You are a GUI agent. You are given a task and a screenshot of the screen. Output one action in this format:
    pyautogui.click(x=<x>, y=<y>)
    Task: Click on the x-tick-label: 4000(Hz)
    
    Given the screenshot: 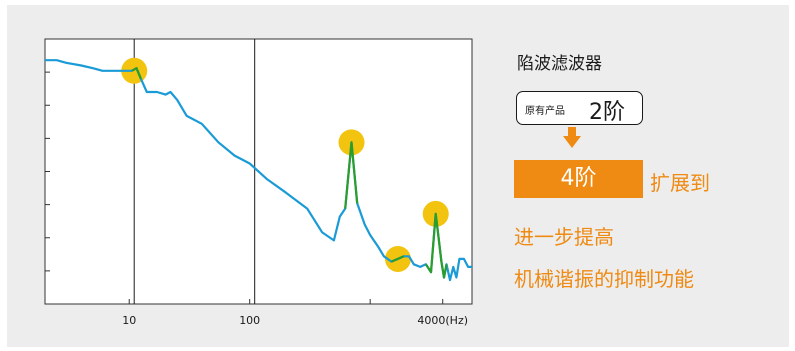 What is the action you would take?
    pyautogui.click(x=442, y=320)
    